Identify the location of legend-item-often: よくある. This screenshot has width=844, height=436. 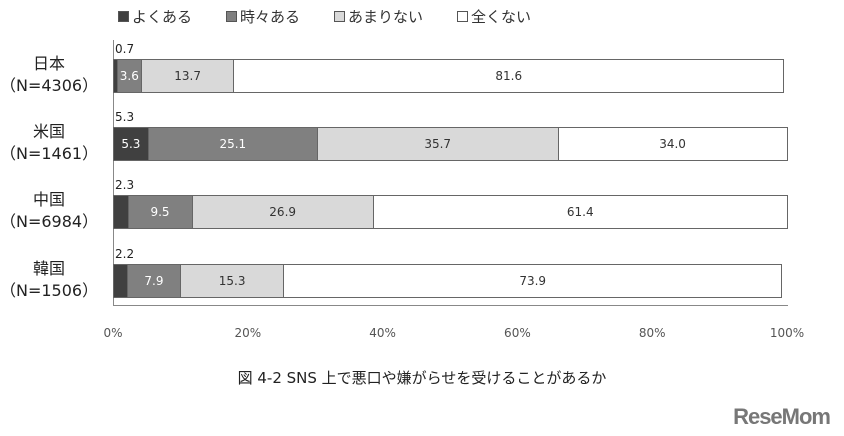
(155, 16).